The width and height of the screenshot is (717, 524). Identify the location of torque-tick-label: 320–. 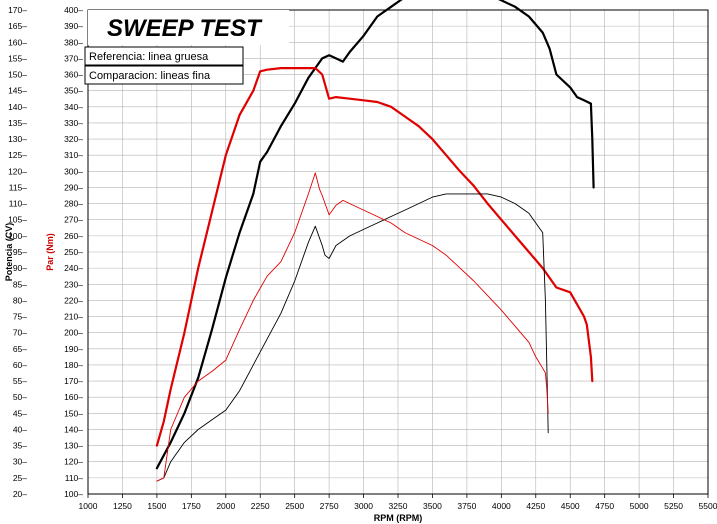
(73, 139).